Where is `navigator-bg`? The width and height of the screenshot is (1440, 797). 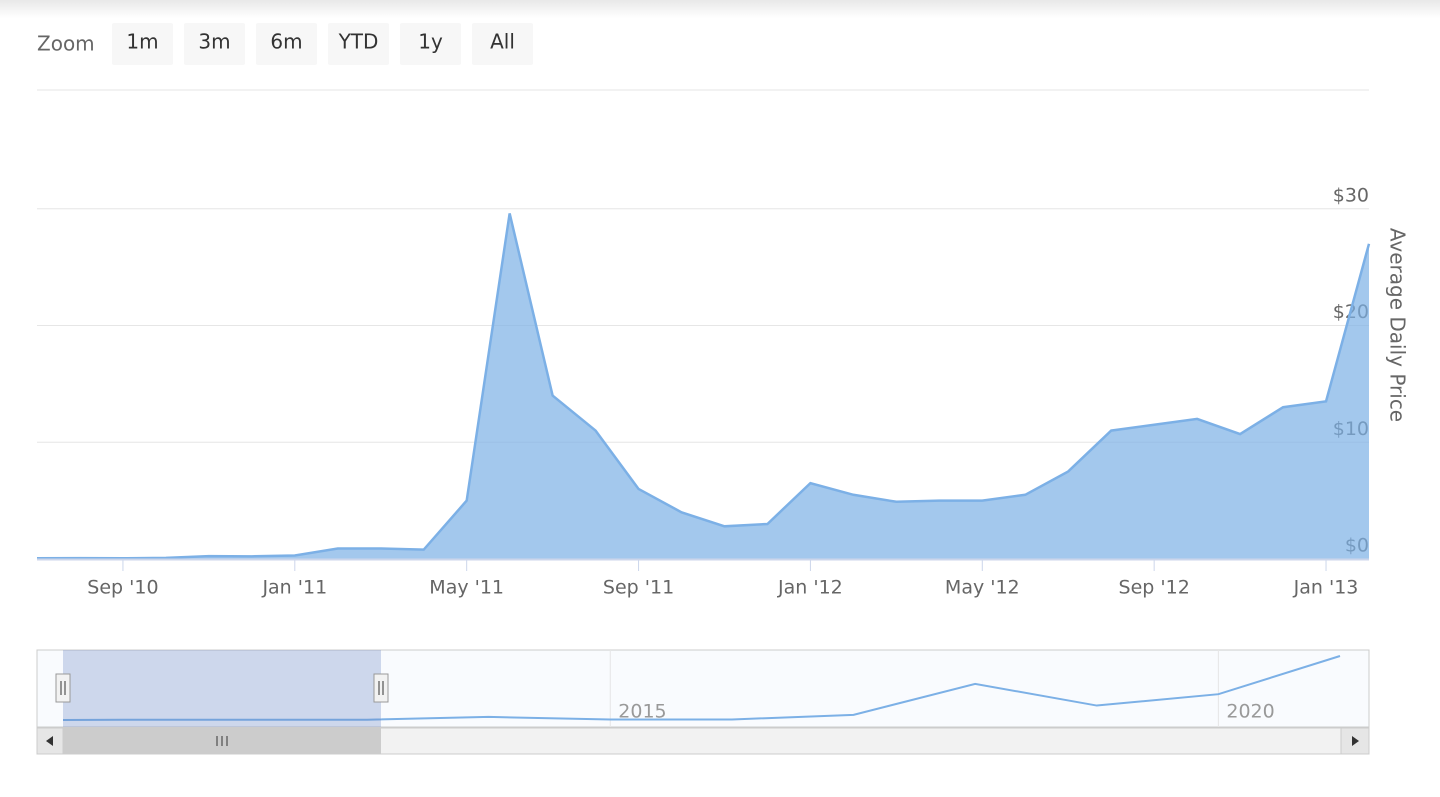
navigator-bg is located at coordinates (703, 688).